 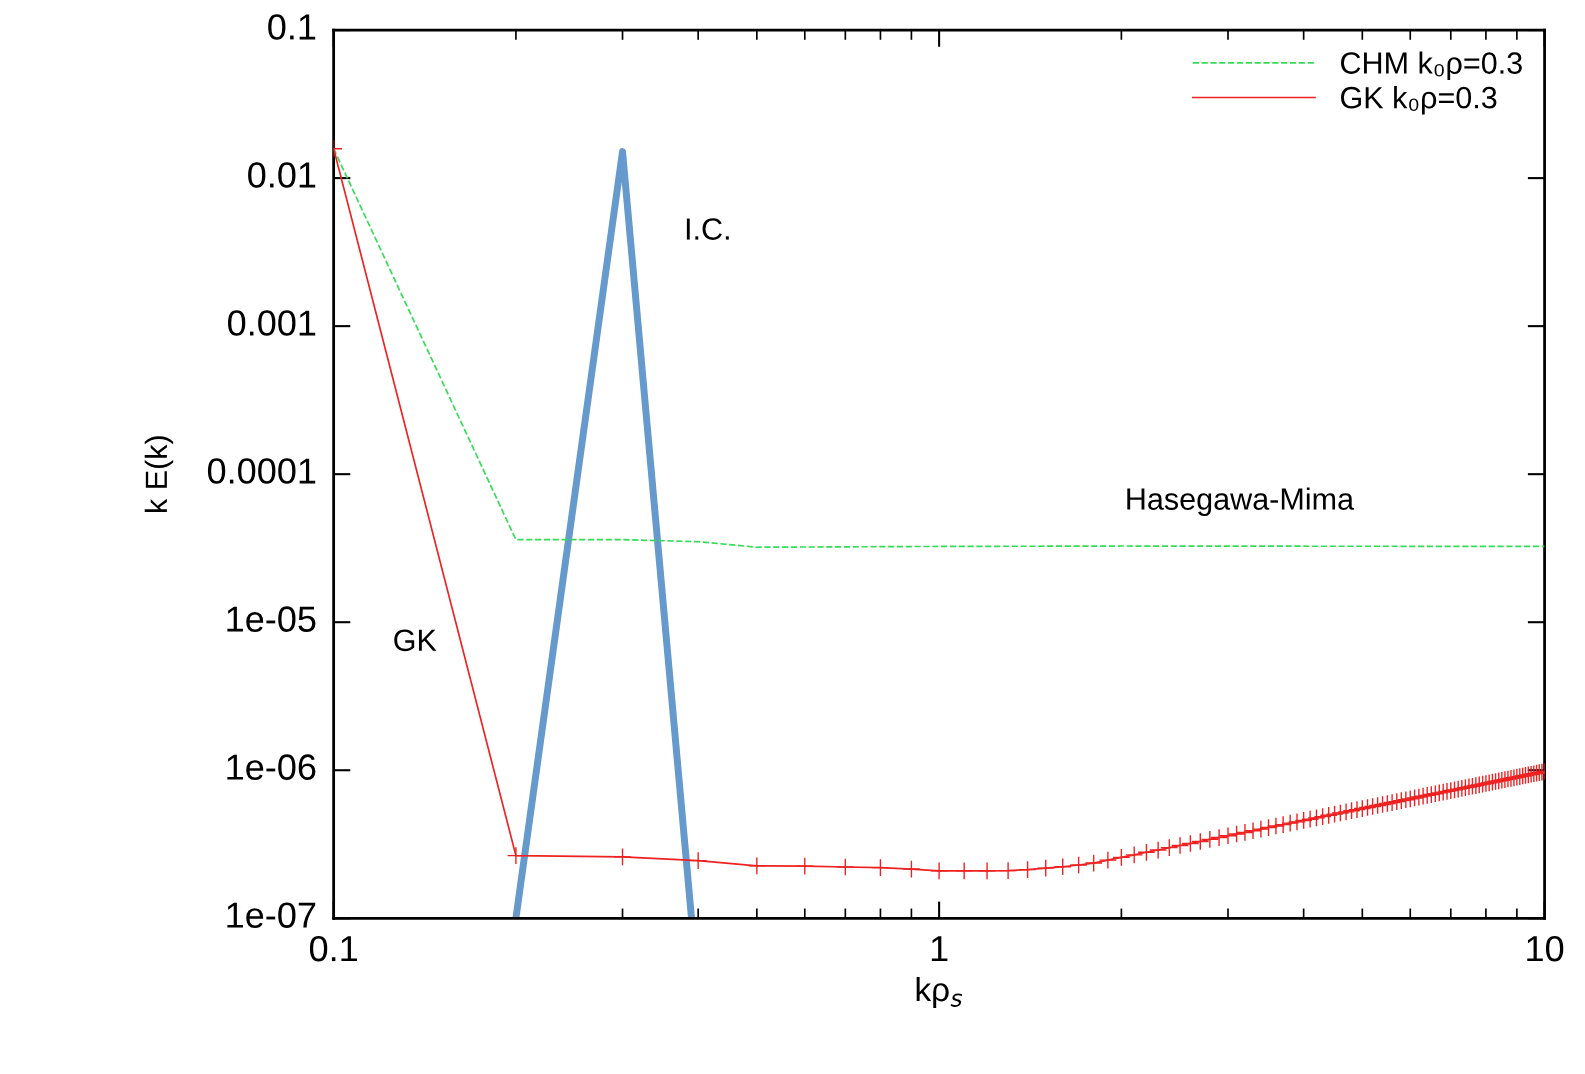 I want to click on y-tick-label: 1e-07, so click(x=271, y=915).